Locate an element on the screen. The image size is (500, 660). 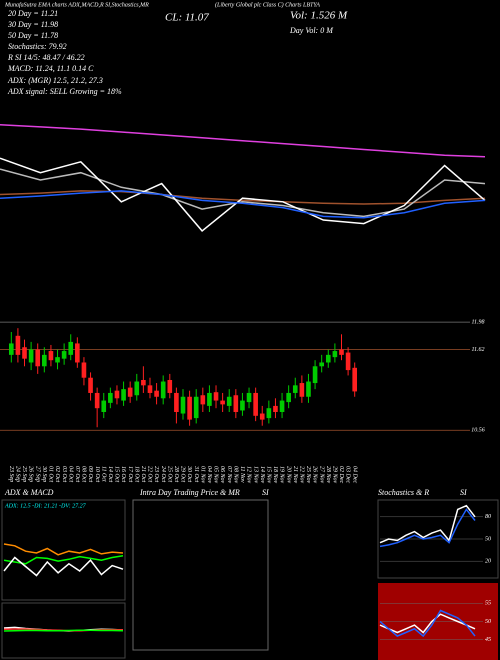
adx-label: ADX: 12.5 -DI: 21.21 -DV: 27.27 is located at coordinates (45, 506).